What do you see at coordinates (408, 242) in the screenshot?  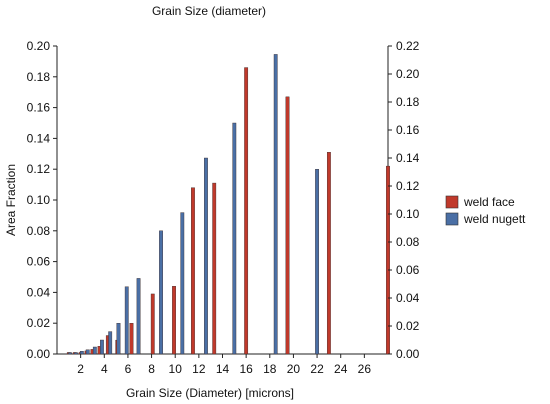 I see `right-tick-label: 0.08` at bounding box center [408, 242].